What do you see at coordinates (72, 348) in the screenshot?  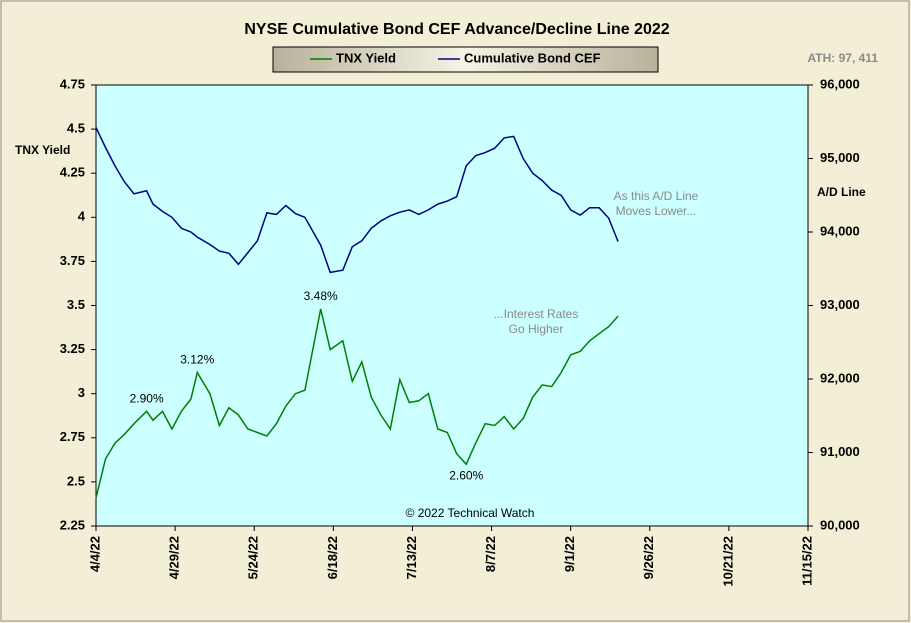 I see `y-tick-label: 3.25` at bounding box center [72, 348].